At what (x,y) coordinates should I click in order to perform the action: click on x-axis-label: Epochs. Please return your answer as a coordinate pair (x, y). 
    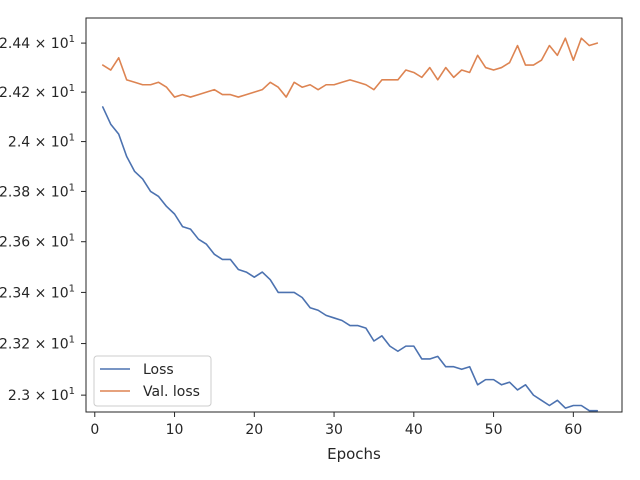
    Looking at the image, I should click on (354, 454).